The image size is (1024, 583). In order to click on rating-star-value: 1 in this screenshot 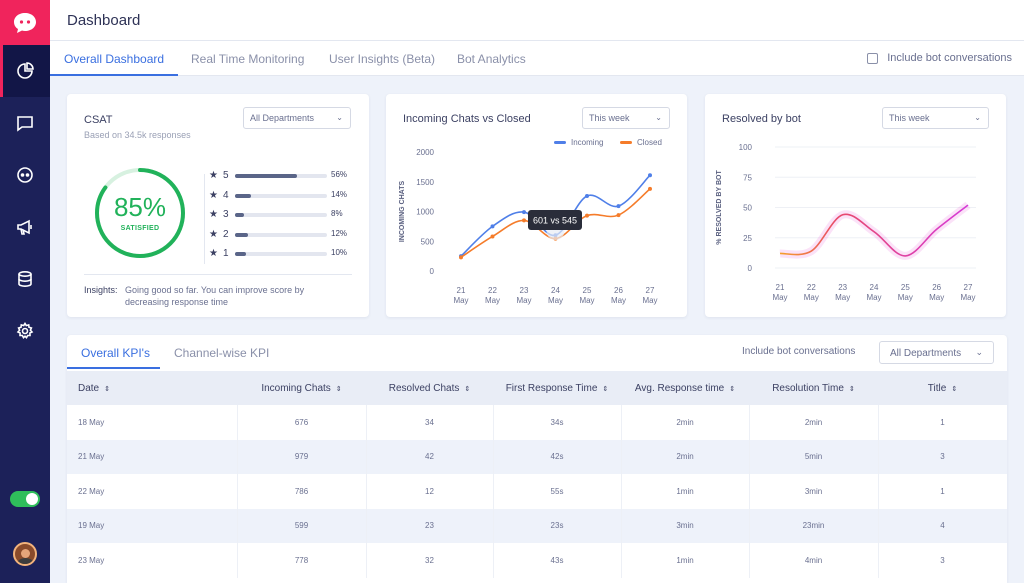, I will do `click(226, 253)`.